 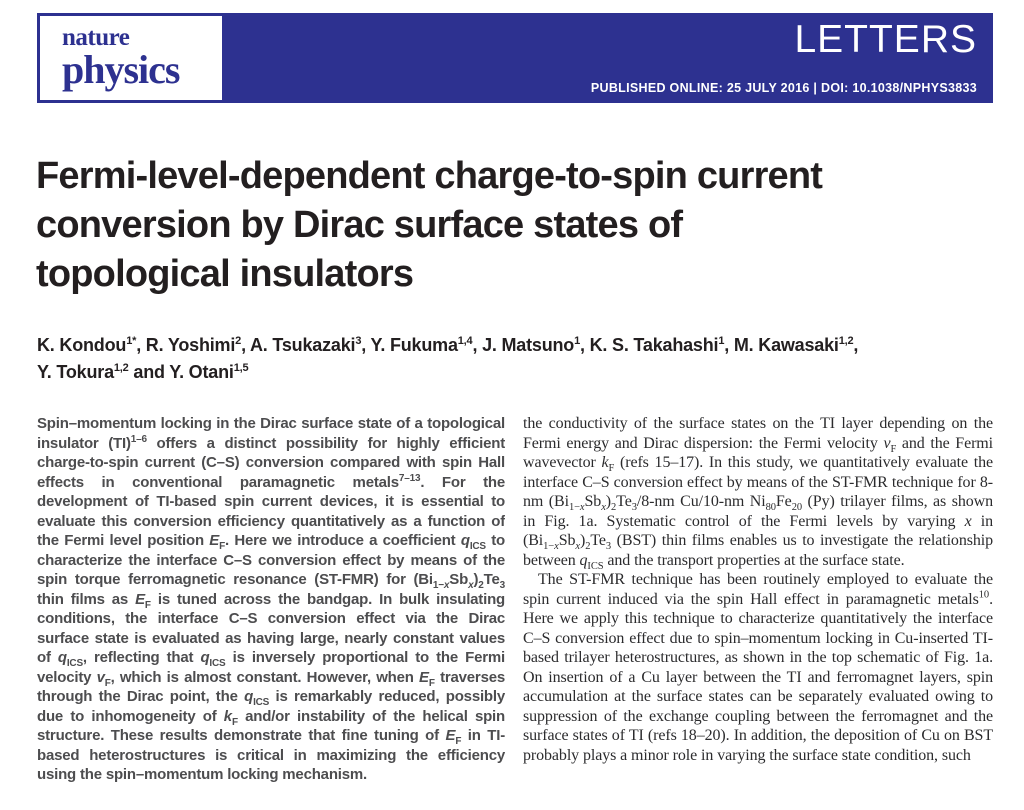 What do you see at coordinates (359, 225) in the screenshot?
I see `article-title-line-2: conversion by Dirac surface states of` at bounding box center [359, 225].